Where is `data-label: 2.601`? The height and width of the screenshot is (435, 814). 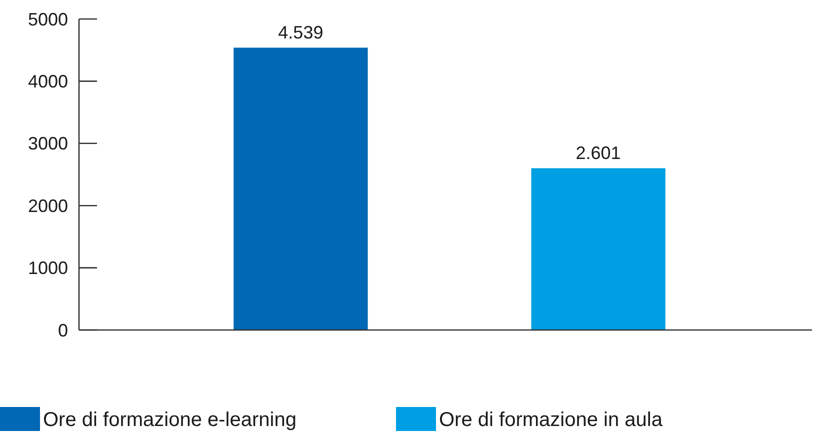 data-label: 2.601 is located at coordinates (598, 153).